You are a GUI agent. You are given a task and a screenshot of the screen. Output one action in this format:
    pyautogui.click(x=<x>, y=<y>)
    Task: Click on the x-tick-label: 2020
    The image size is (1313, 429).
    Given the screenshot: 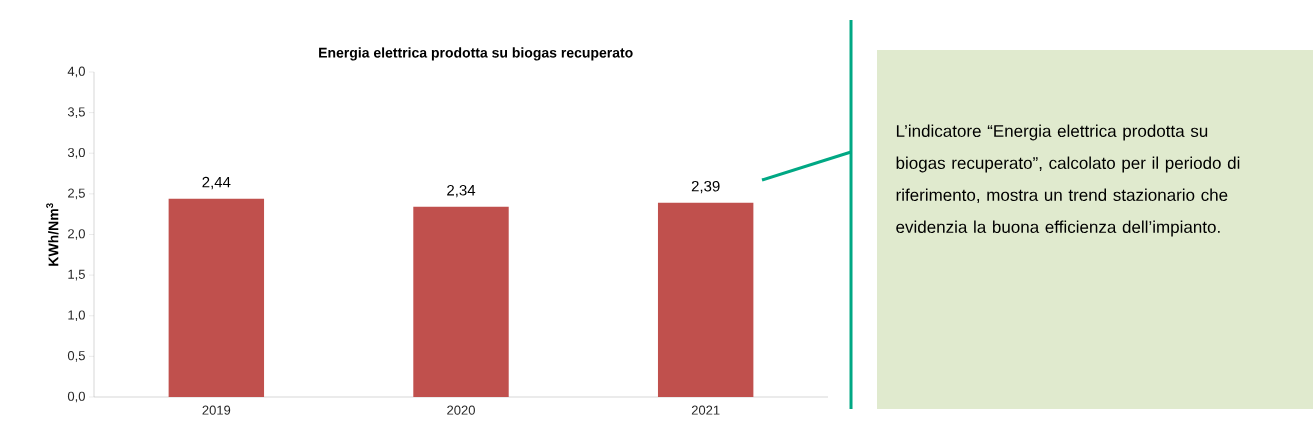 What is the action you would take?
    pyautogui.click(x=461, y=410)
    